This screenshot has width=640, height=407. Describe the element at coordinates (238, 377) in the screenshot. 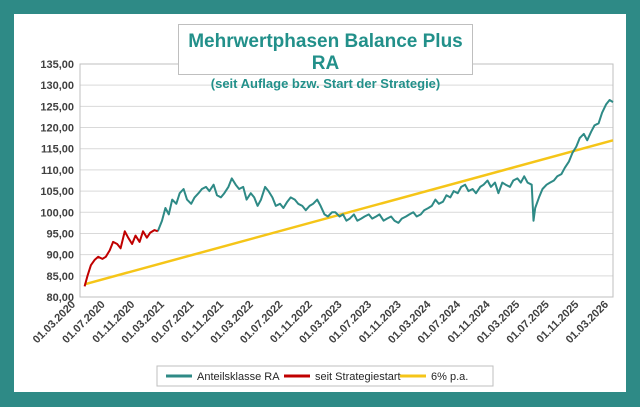

I see `legend-label: Anteilsklasse RA` at that location.